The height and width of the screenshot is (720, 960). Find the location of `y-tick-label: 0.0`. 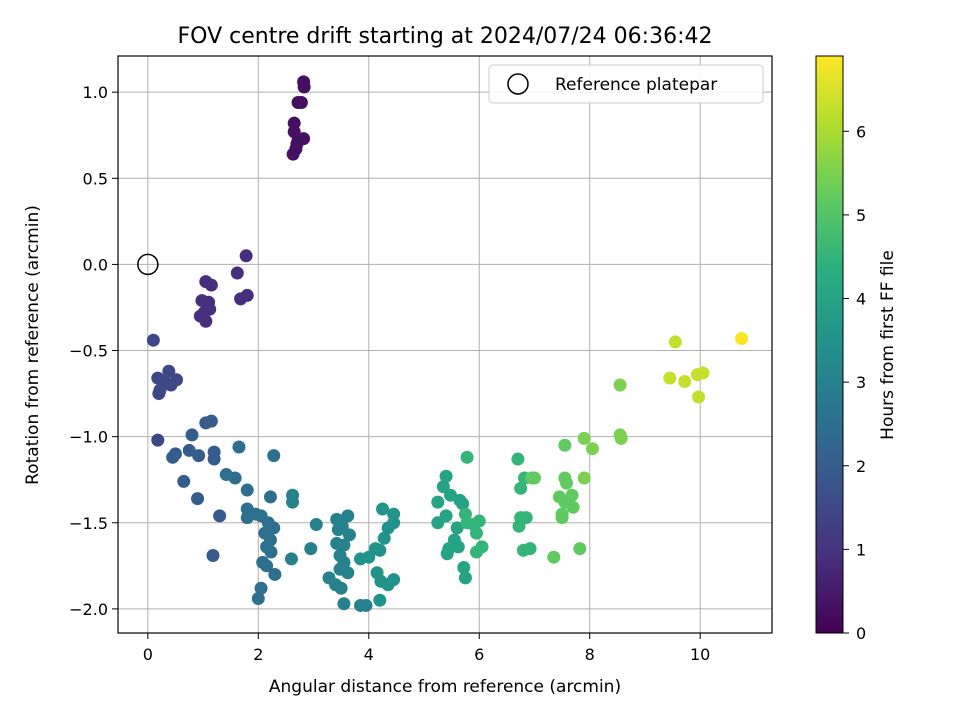

y-tick-label: 0.0 is located at coordinates (95, 264).